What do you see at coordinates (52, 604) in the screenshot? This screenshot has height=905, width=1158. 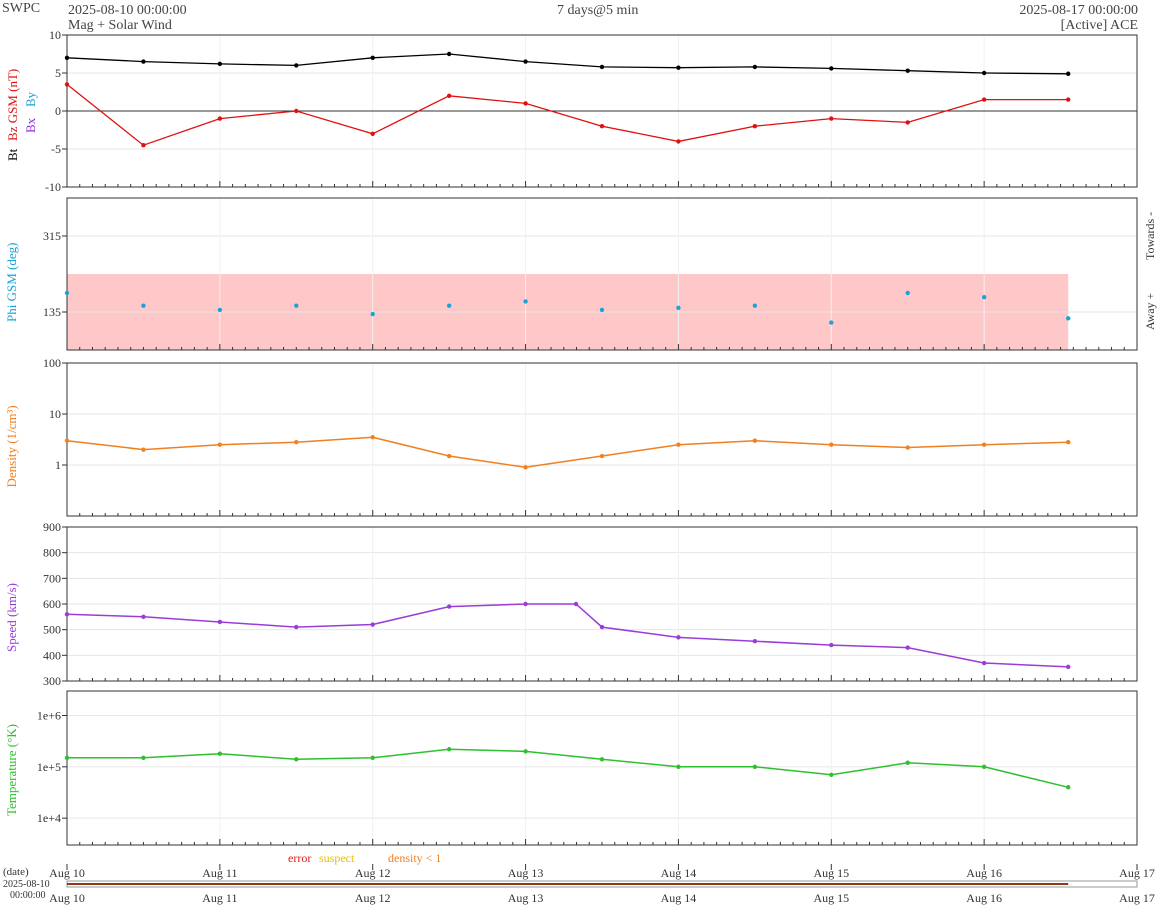 I see `y-tick-label: 600` at bounding box center [52, 604].